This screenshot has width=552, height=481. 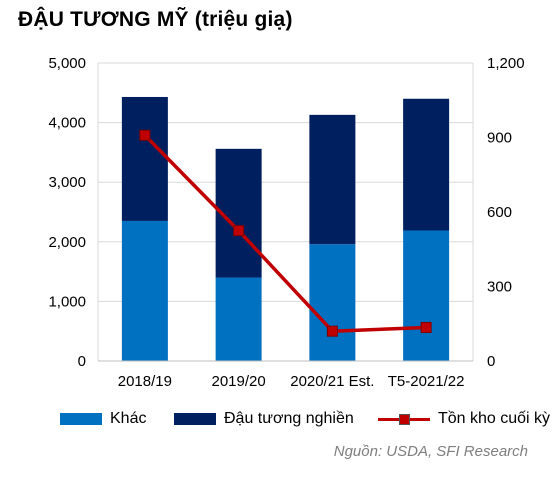 What do you see at coordinates (239, 381) in the screenshot?
I see `x-tick-label: 2019/20` at bounding box center [239, 381].